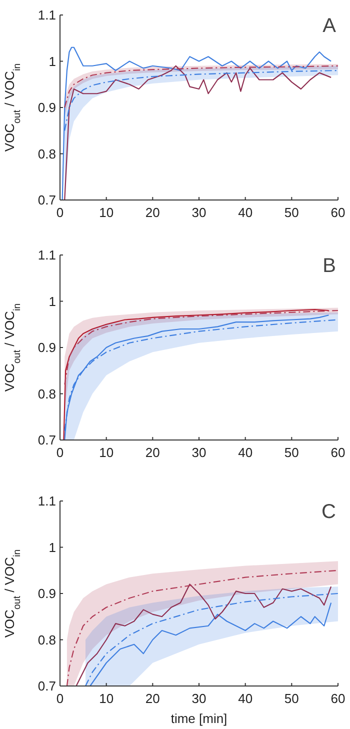 Image resolution: width=350 pixels, height=729 pixels. Describe the element at coordinates (329, 26) in the screenshot. I see `annotation: A` at that location.